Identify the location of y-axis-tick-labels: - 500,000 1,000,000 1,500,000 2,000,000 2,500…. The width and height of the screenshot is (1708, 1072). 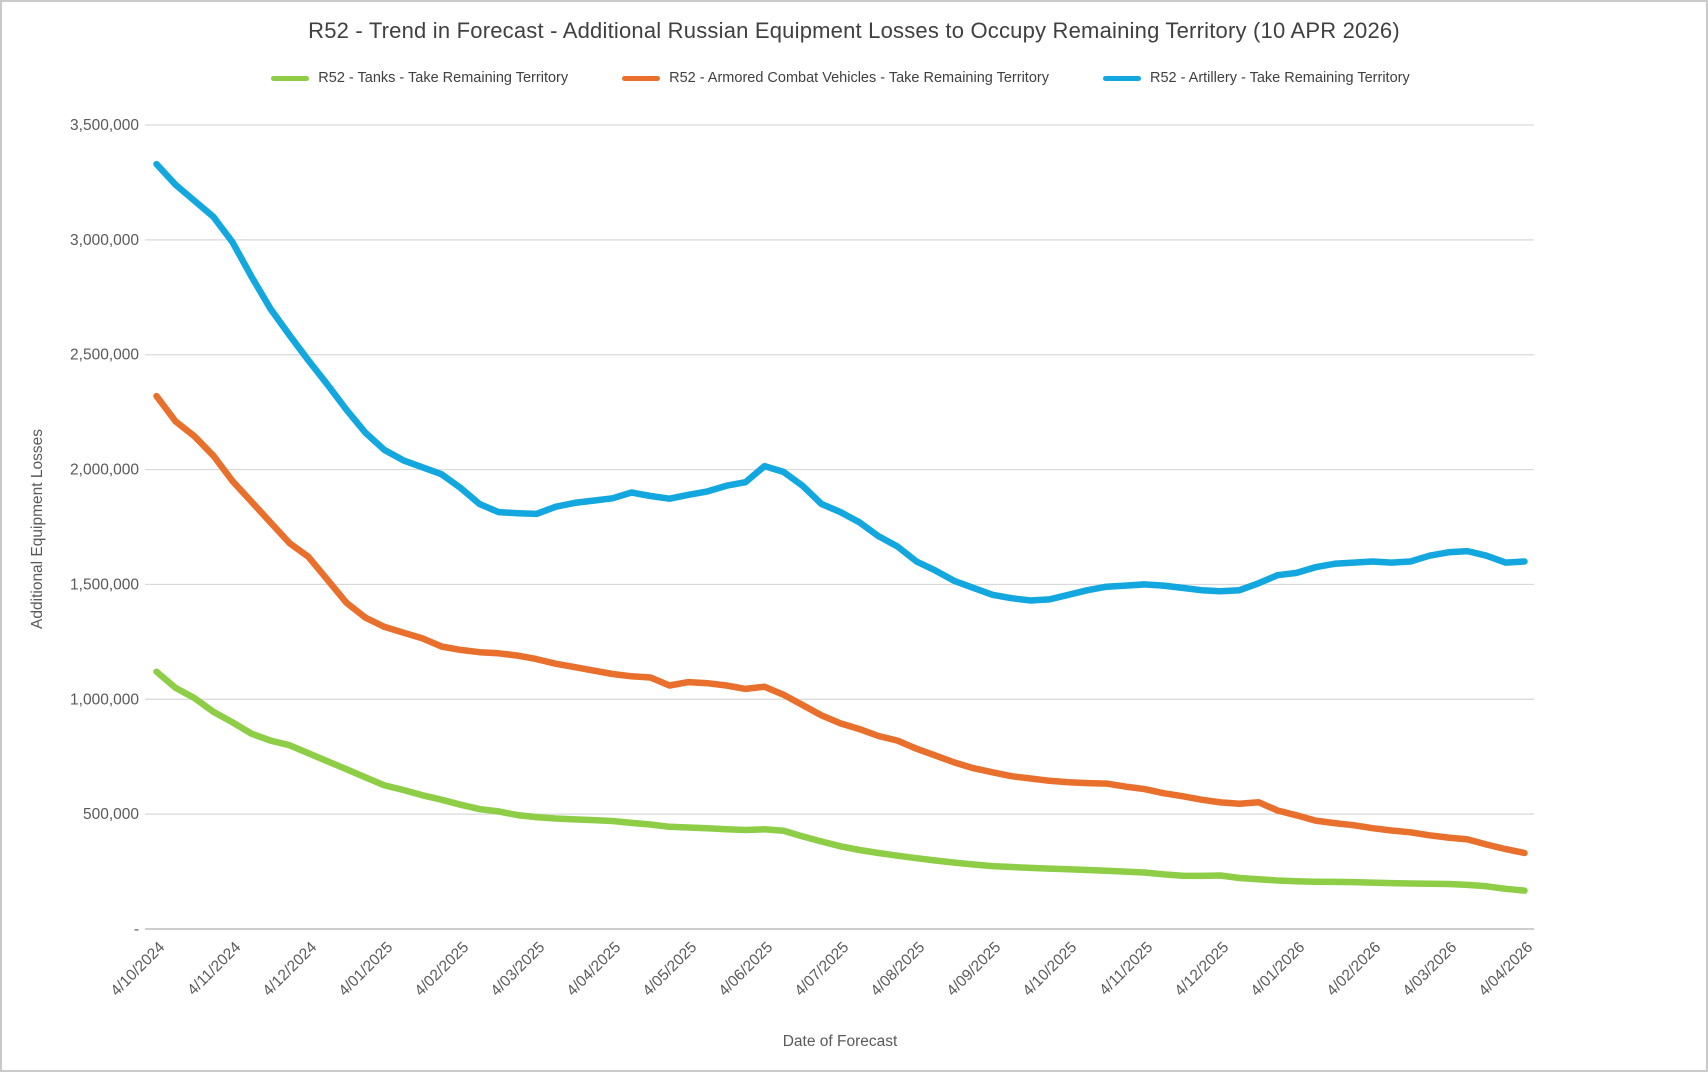
(104, 527).